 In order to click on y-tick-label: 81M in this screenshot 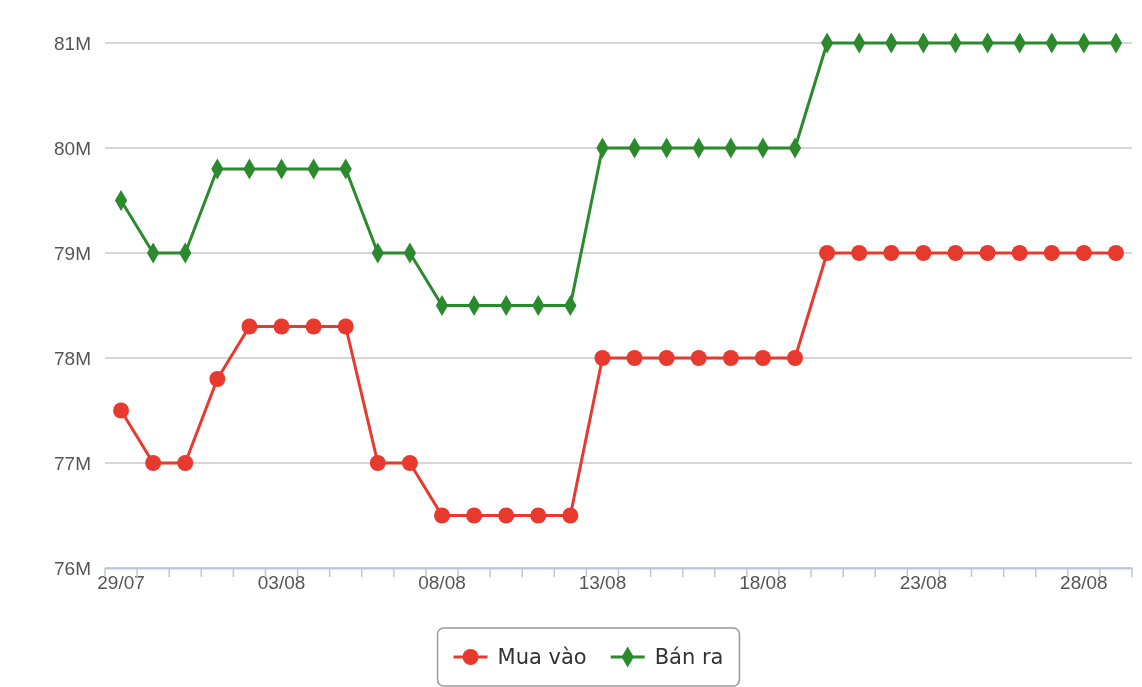, I will do `click(72, 43)`.